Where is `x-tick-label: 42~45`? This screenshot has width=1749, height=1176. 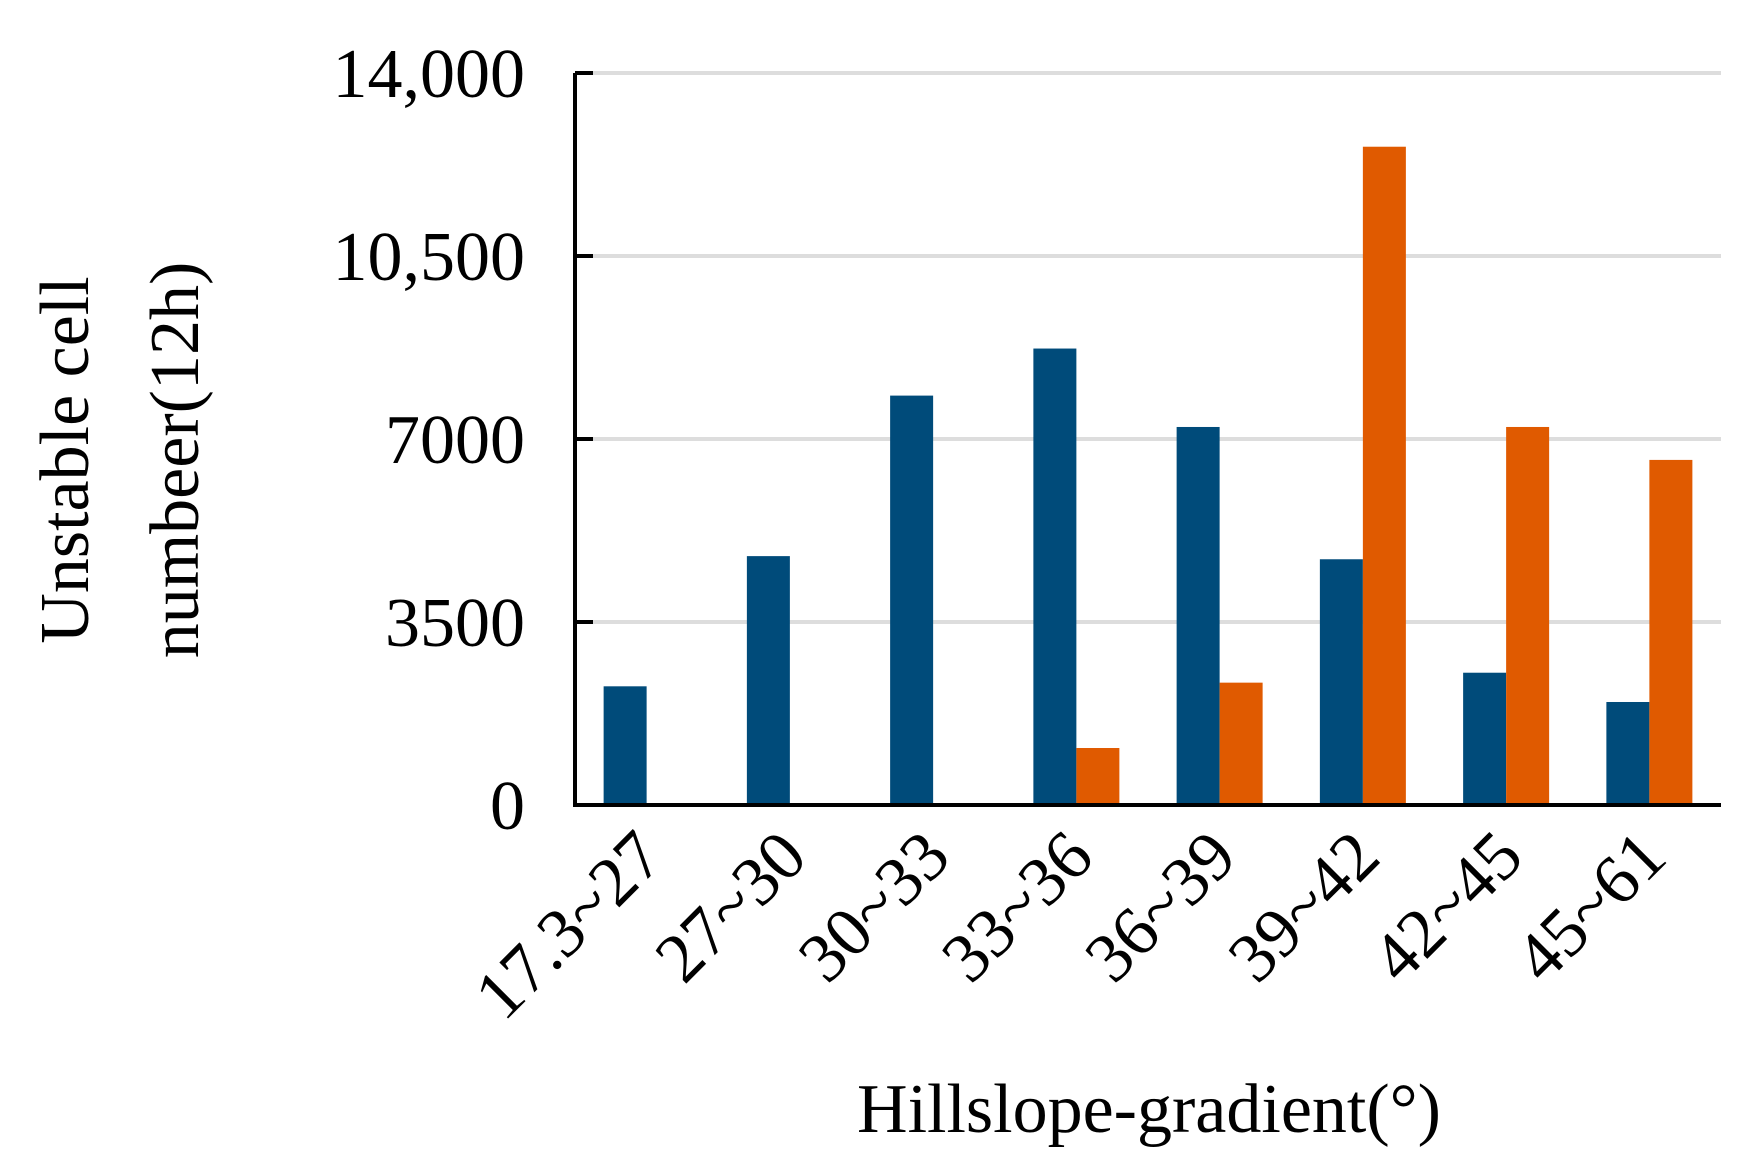 x-tick-label: 42~45 is located at coordinates (1447, 907).